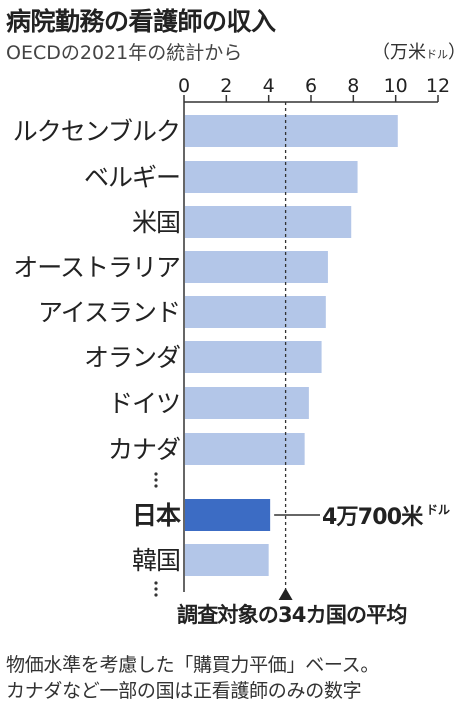 Image resolution: width=466 pixels, height=703 pixels. I want to click on category-label: カナダ, so click(144, 449).